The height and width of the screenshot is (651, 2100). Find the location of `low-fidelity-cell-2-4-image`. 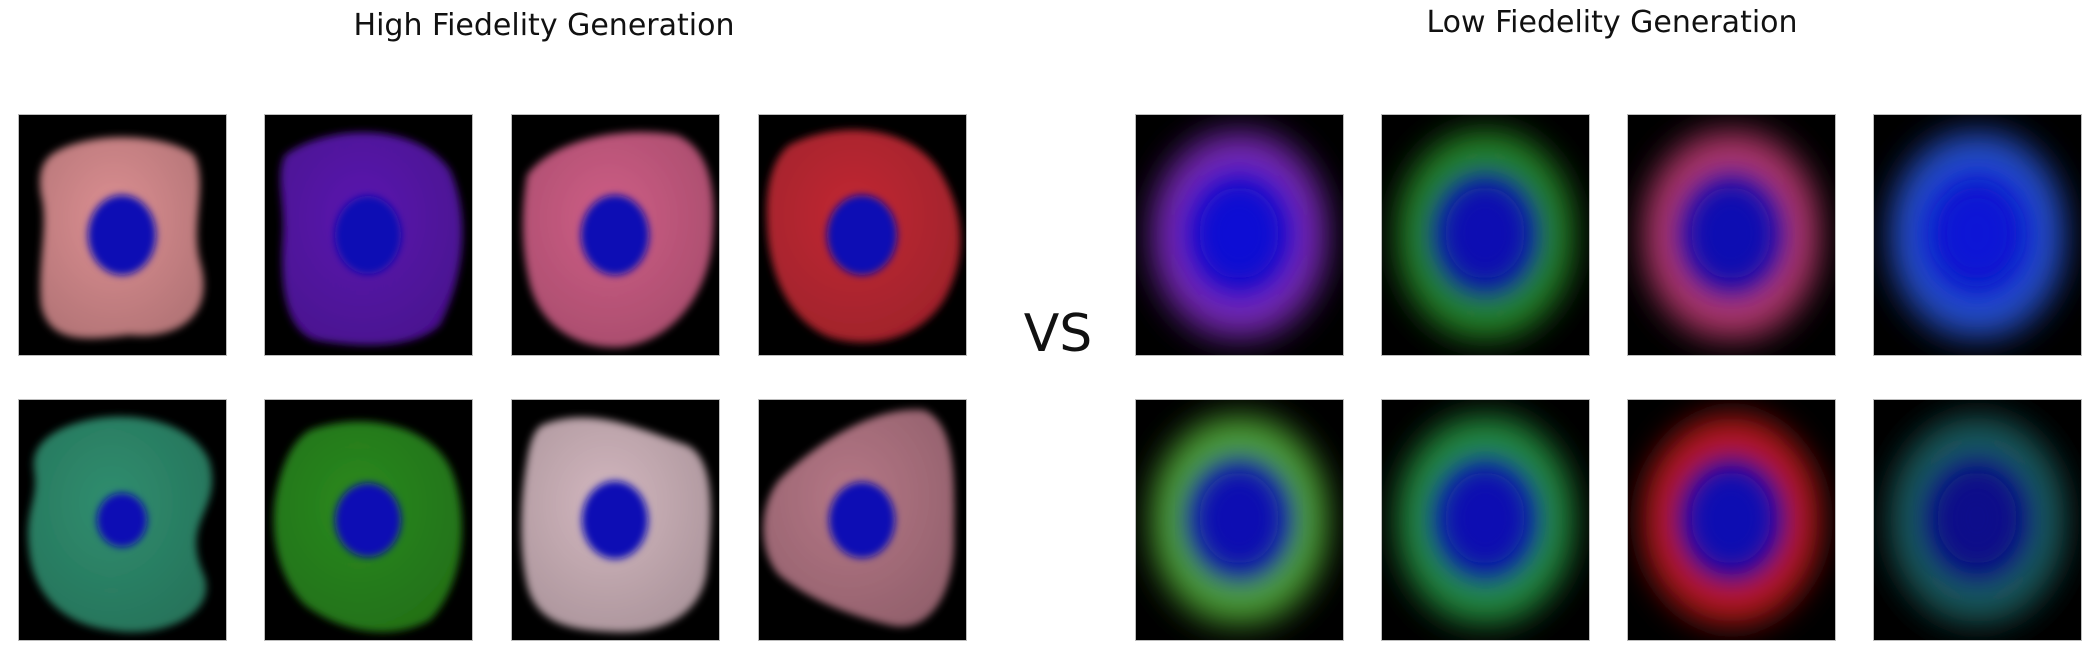

low-fidelity-cell-2-4-image is located at coordinates (1977, 520).